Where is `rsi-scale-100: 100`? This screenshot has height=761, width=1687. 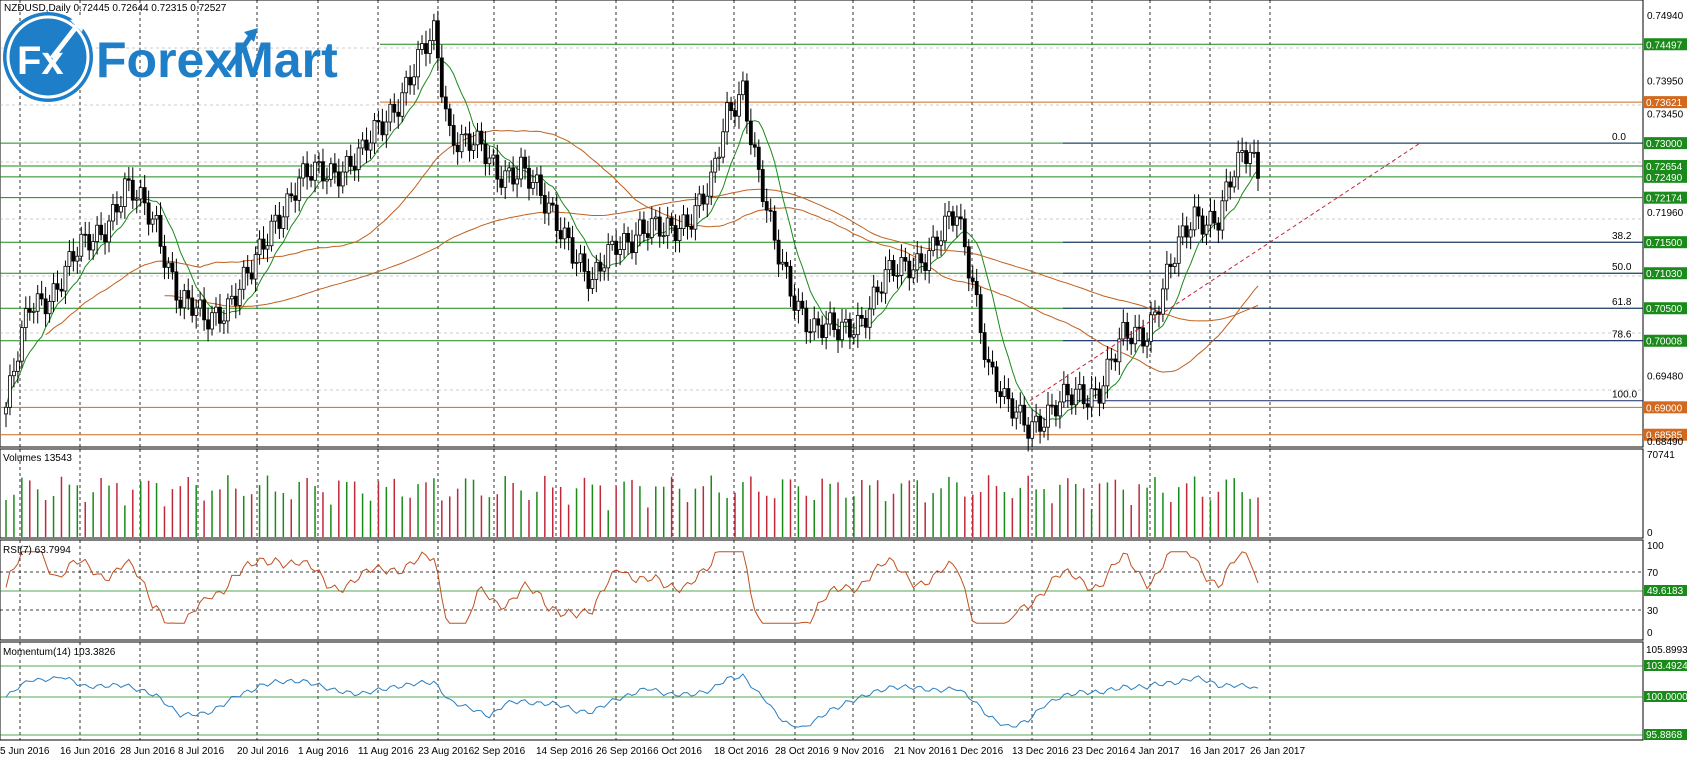 rsi-scale-100: 100 is located at coordinates (1655, 546).